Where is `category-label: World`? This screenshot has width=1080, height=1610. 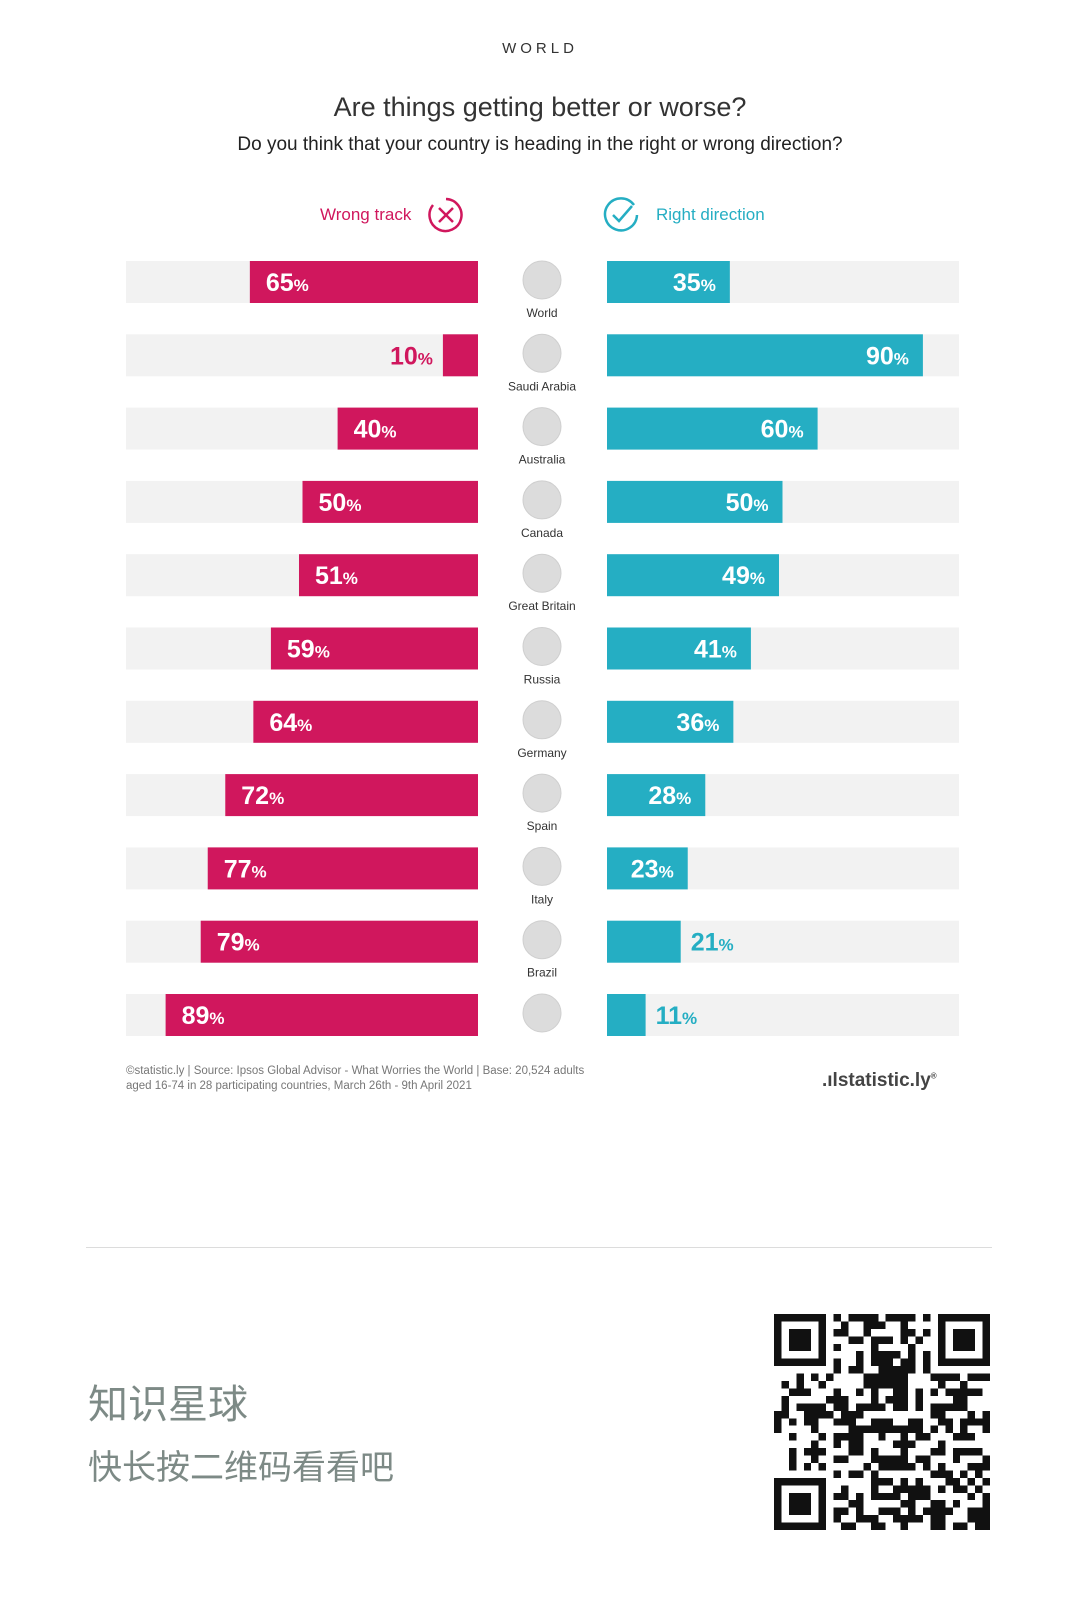
category-label: World is located at coordinates (541, 313).